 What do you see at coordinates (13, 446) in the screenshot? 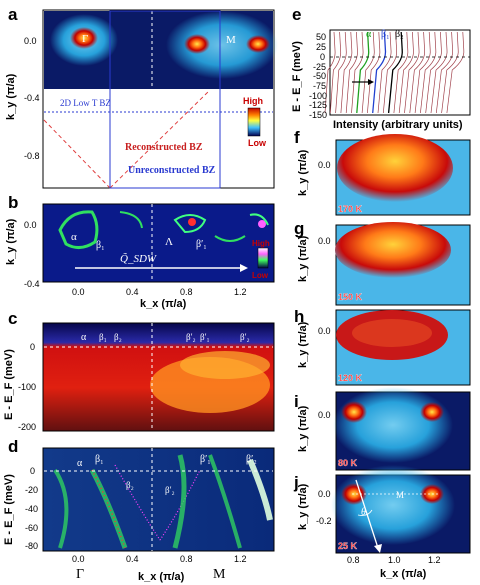
I see `panel-d-label: d` at bounding box center [13, 446].